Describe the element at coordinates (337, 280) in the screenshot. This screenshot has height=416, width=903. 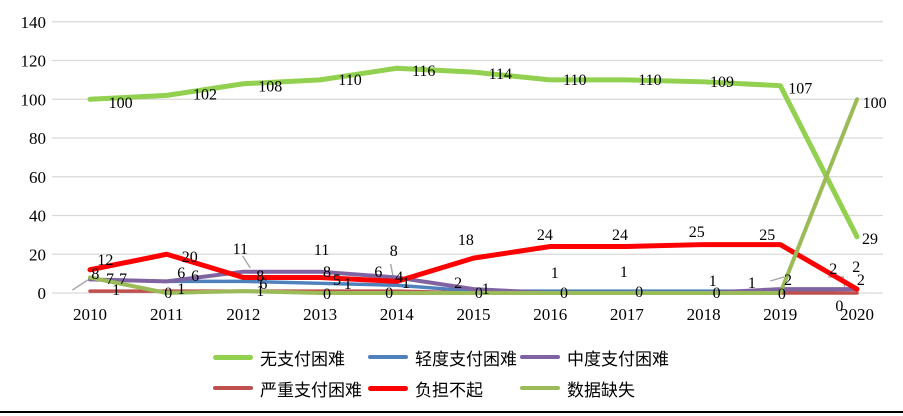
I see `data-label: 5` at that location.